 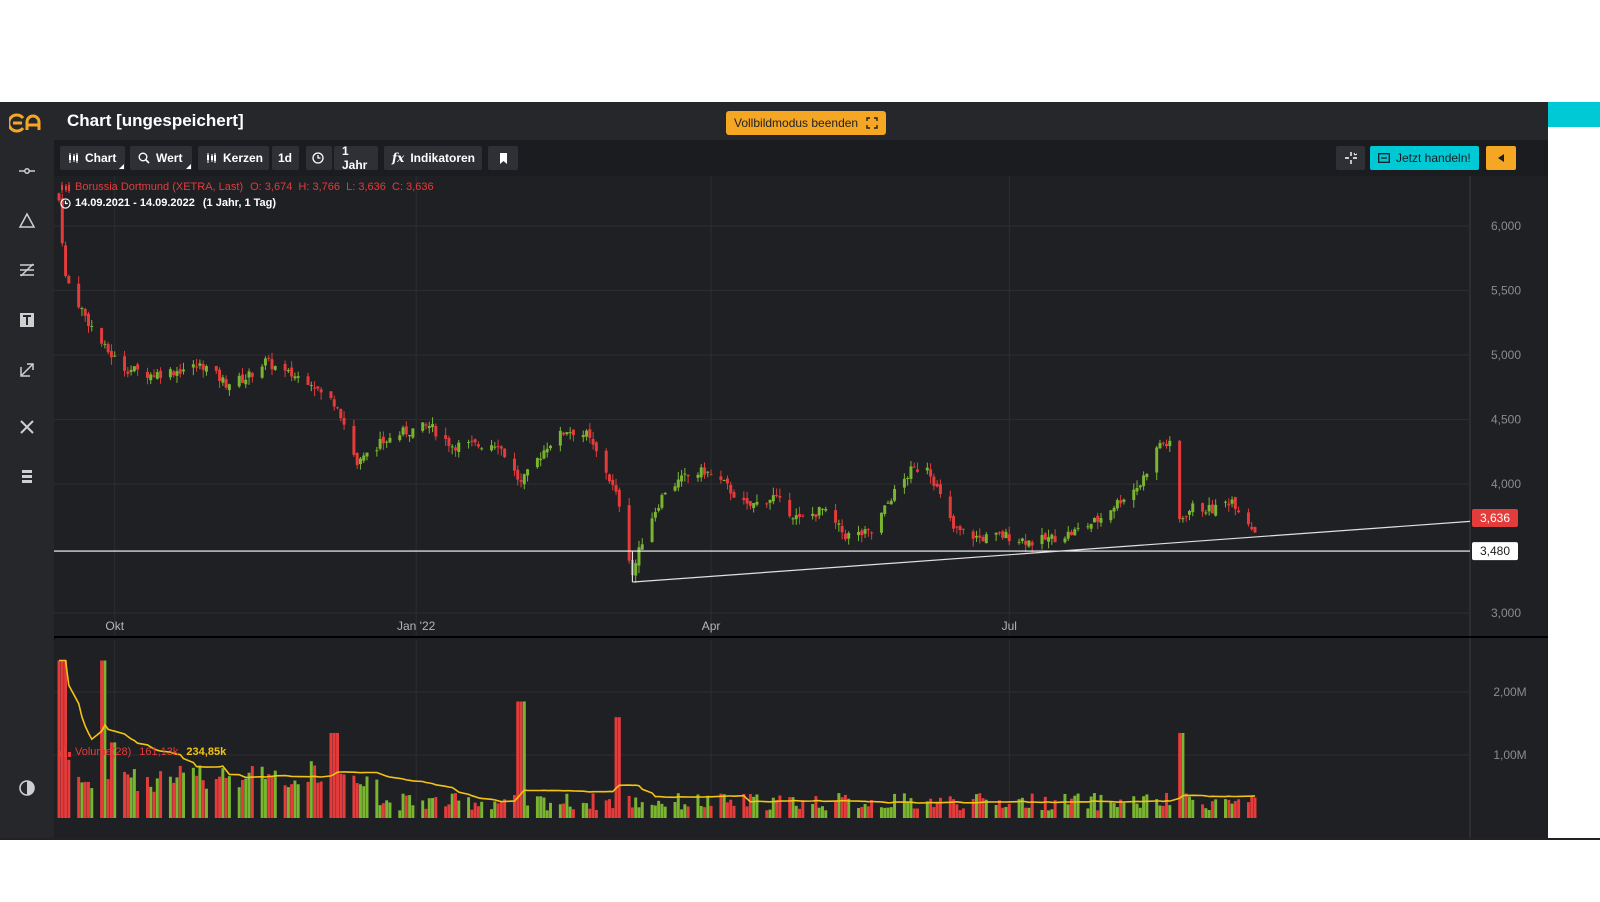 What do you see at coordinates (806, 123) in the screenshot?
I see `exit-fullscreen-button: Vollbildmodus beenden` at bounding box center [806, 123].